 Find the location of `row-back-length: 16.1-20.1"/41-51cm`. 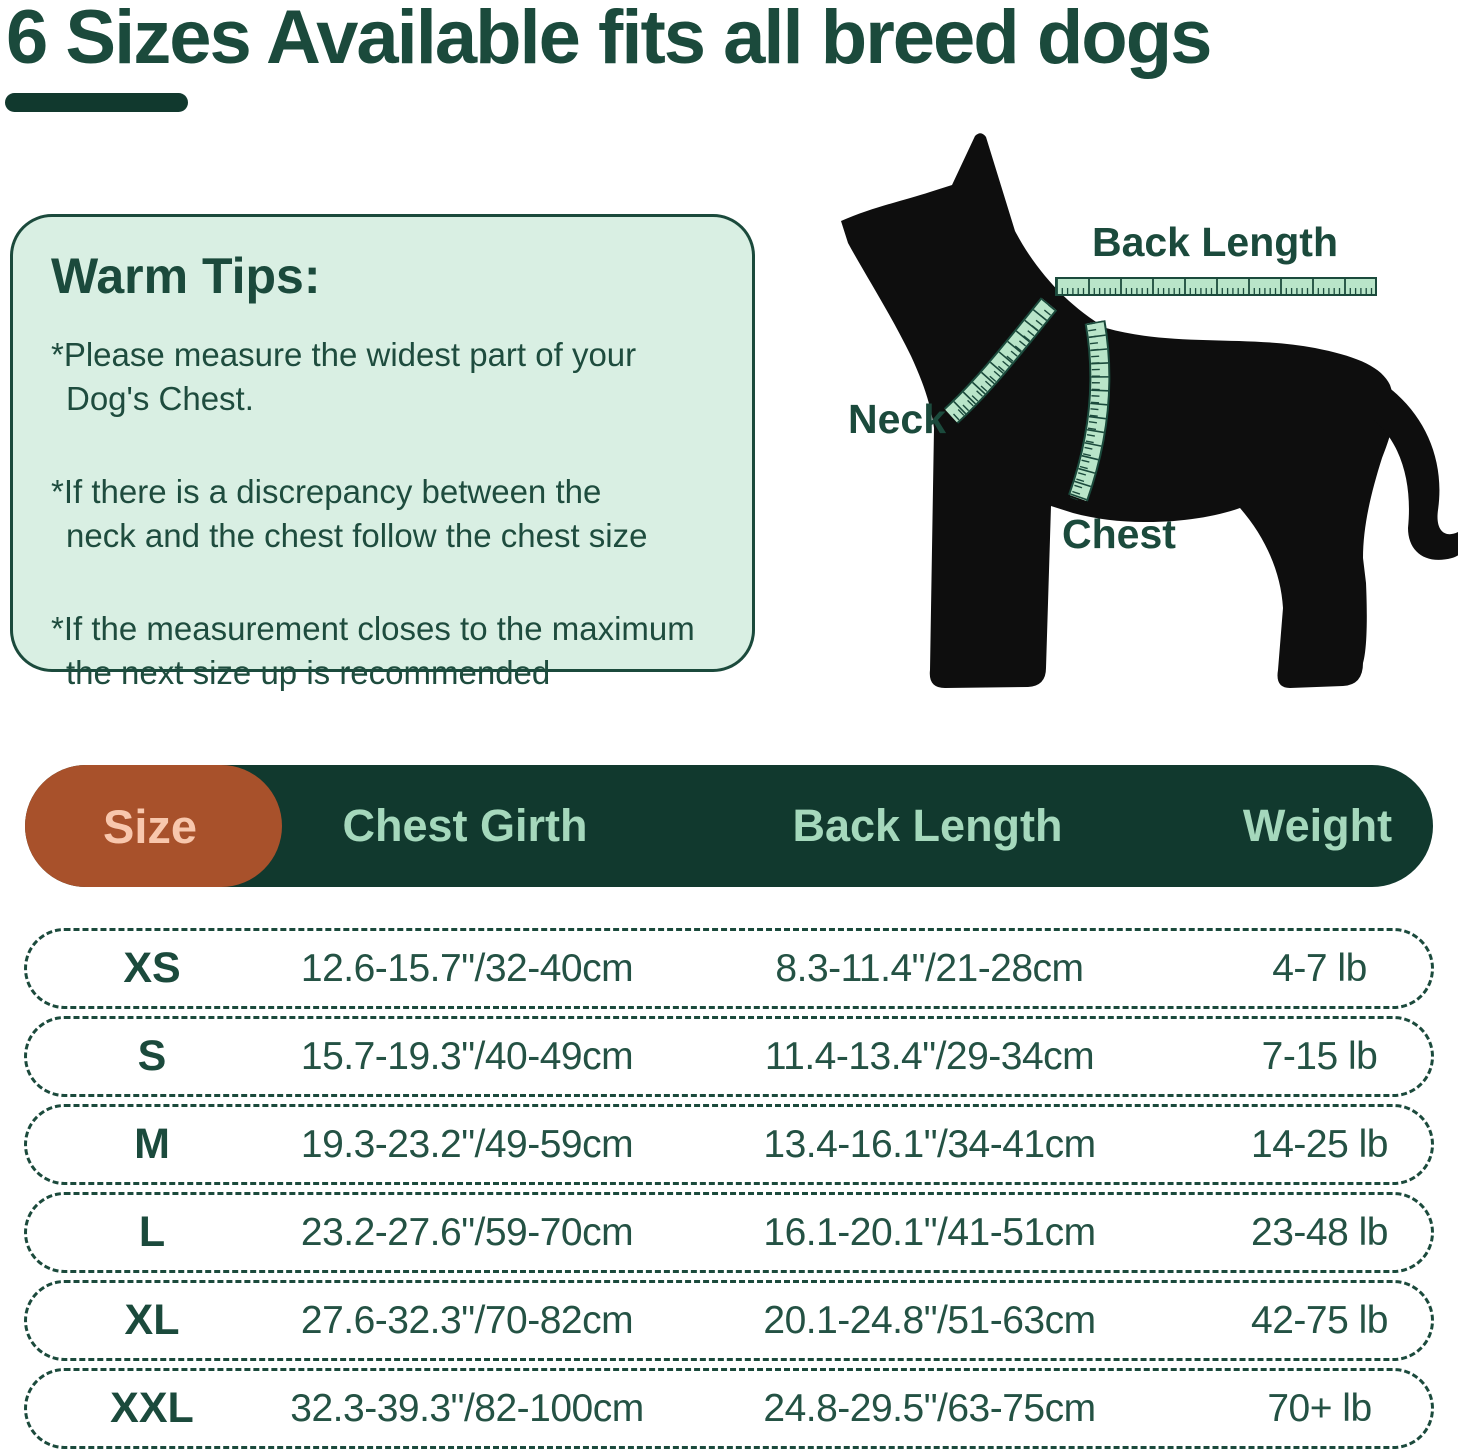

row-back-length: 16.1-20.1"/41-51cm is located at coordinates (929, 1232).